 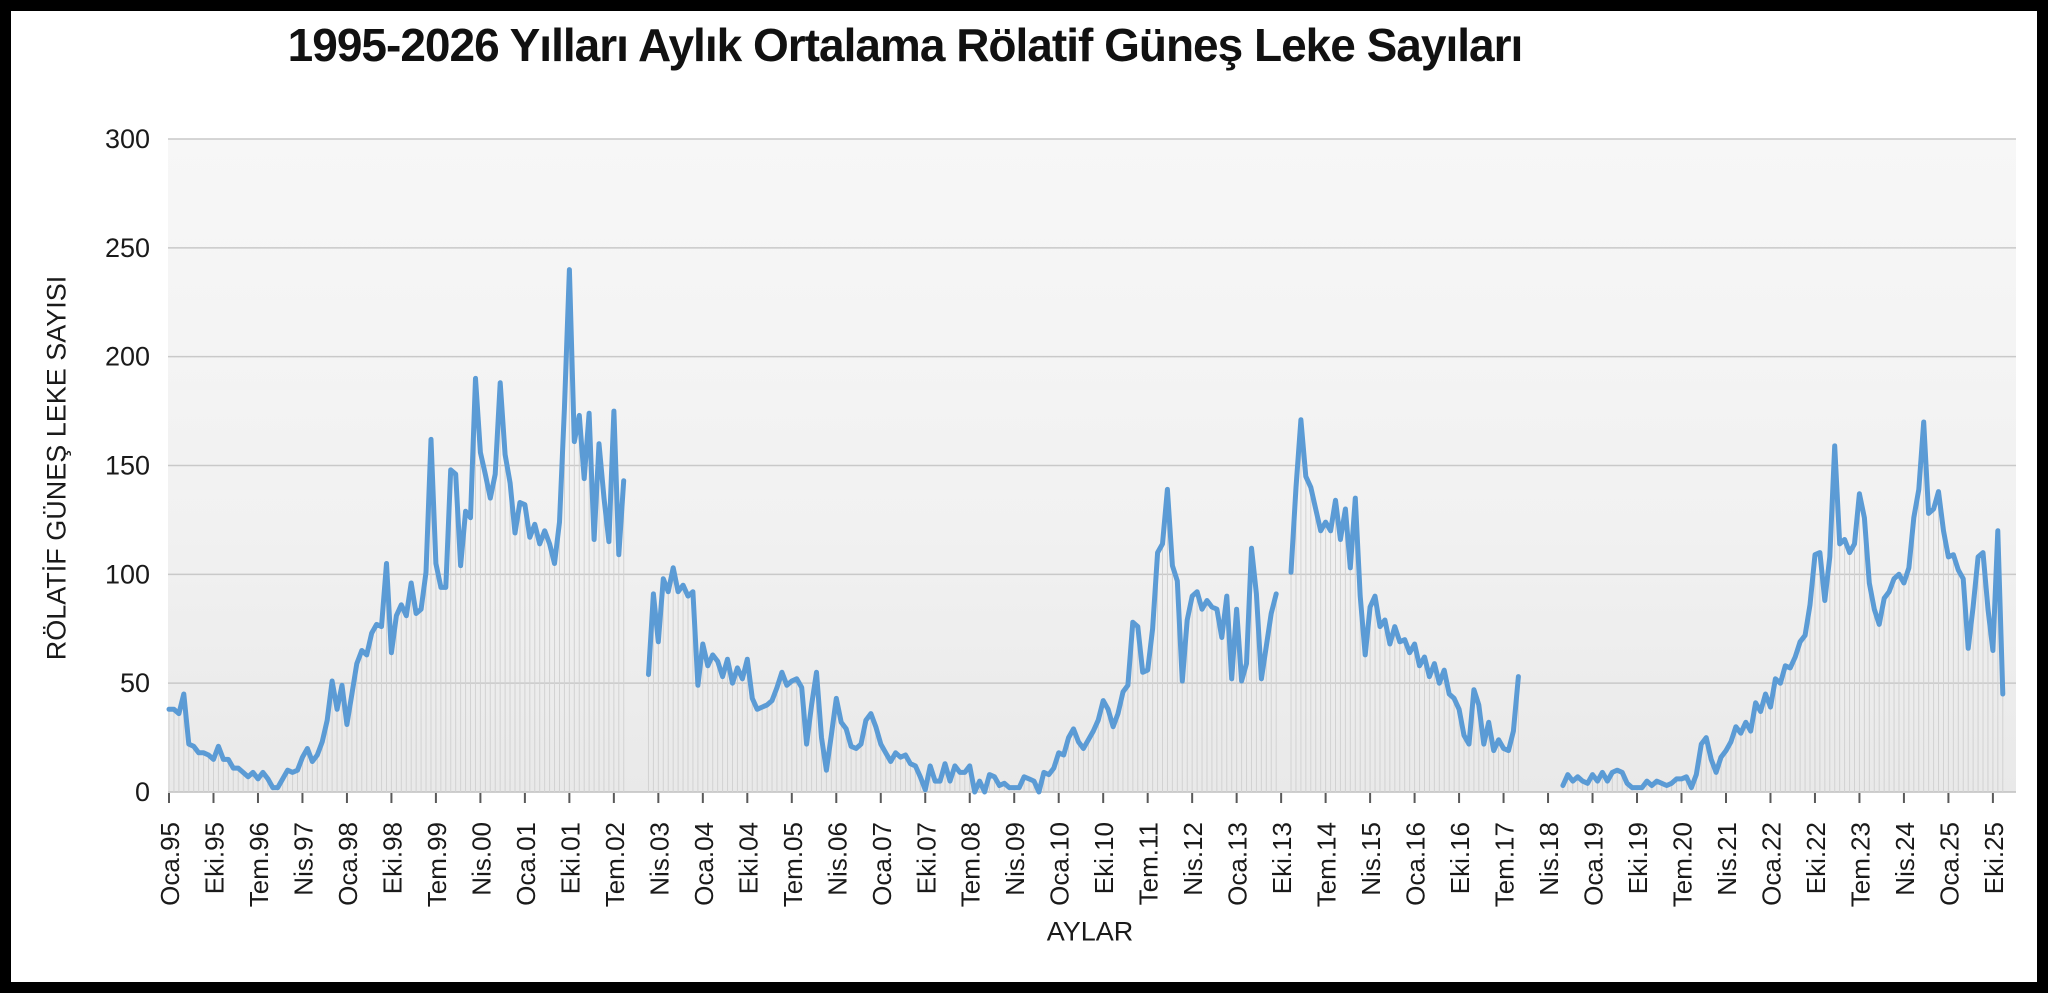 What do you see at coordinates (1193, 859) in the screenshot?
I see `x-tick-label: Nis.12` at bounding box center [1193, 859].